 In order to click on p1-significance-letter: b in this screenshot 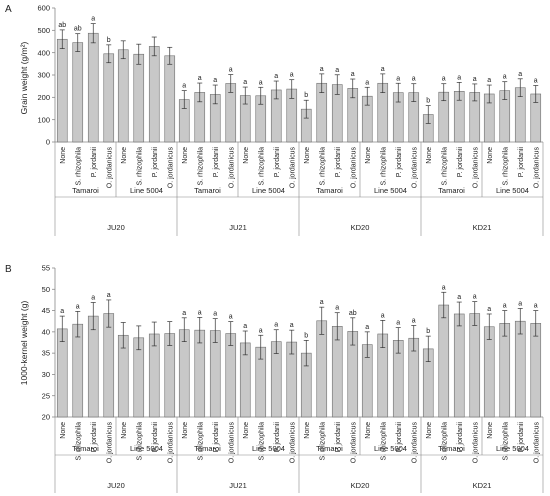, I will do `click(306, 335)`.